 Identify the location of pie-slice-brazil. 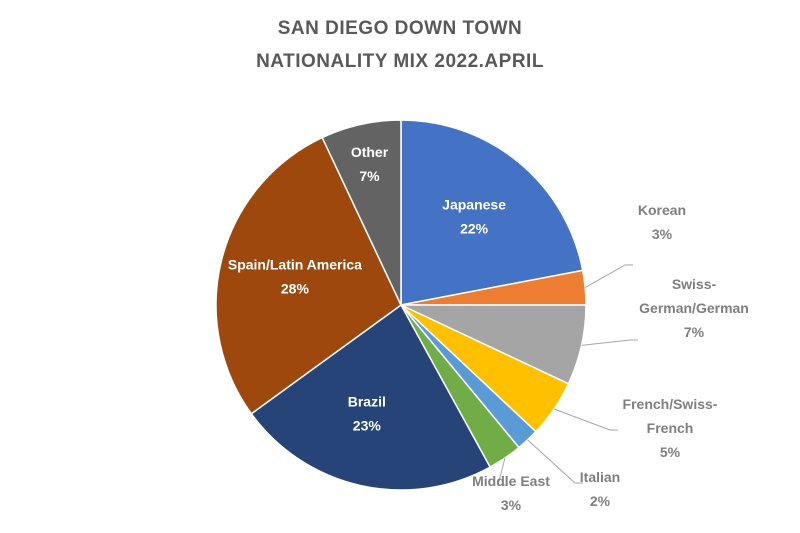
(371, 397).